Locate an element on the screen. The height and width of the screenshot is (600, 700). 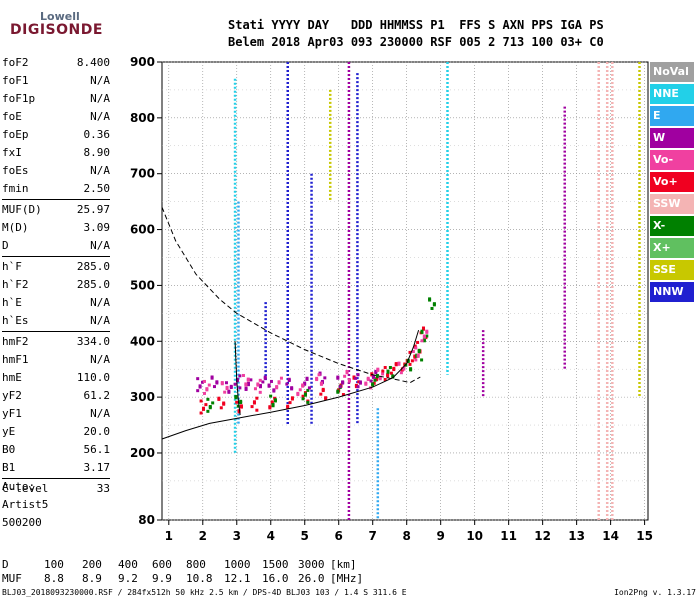
param-row: foF2 8.400 is located at coordinates (56, 63).